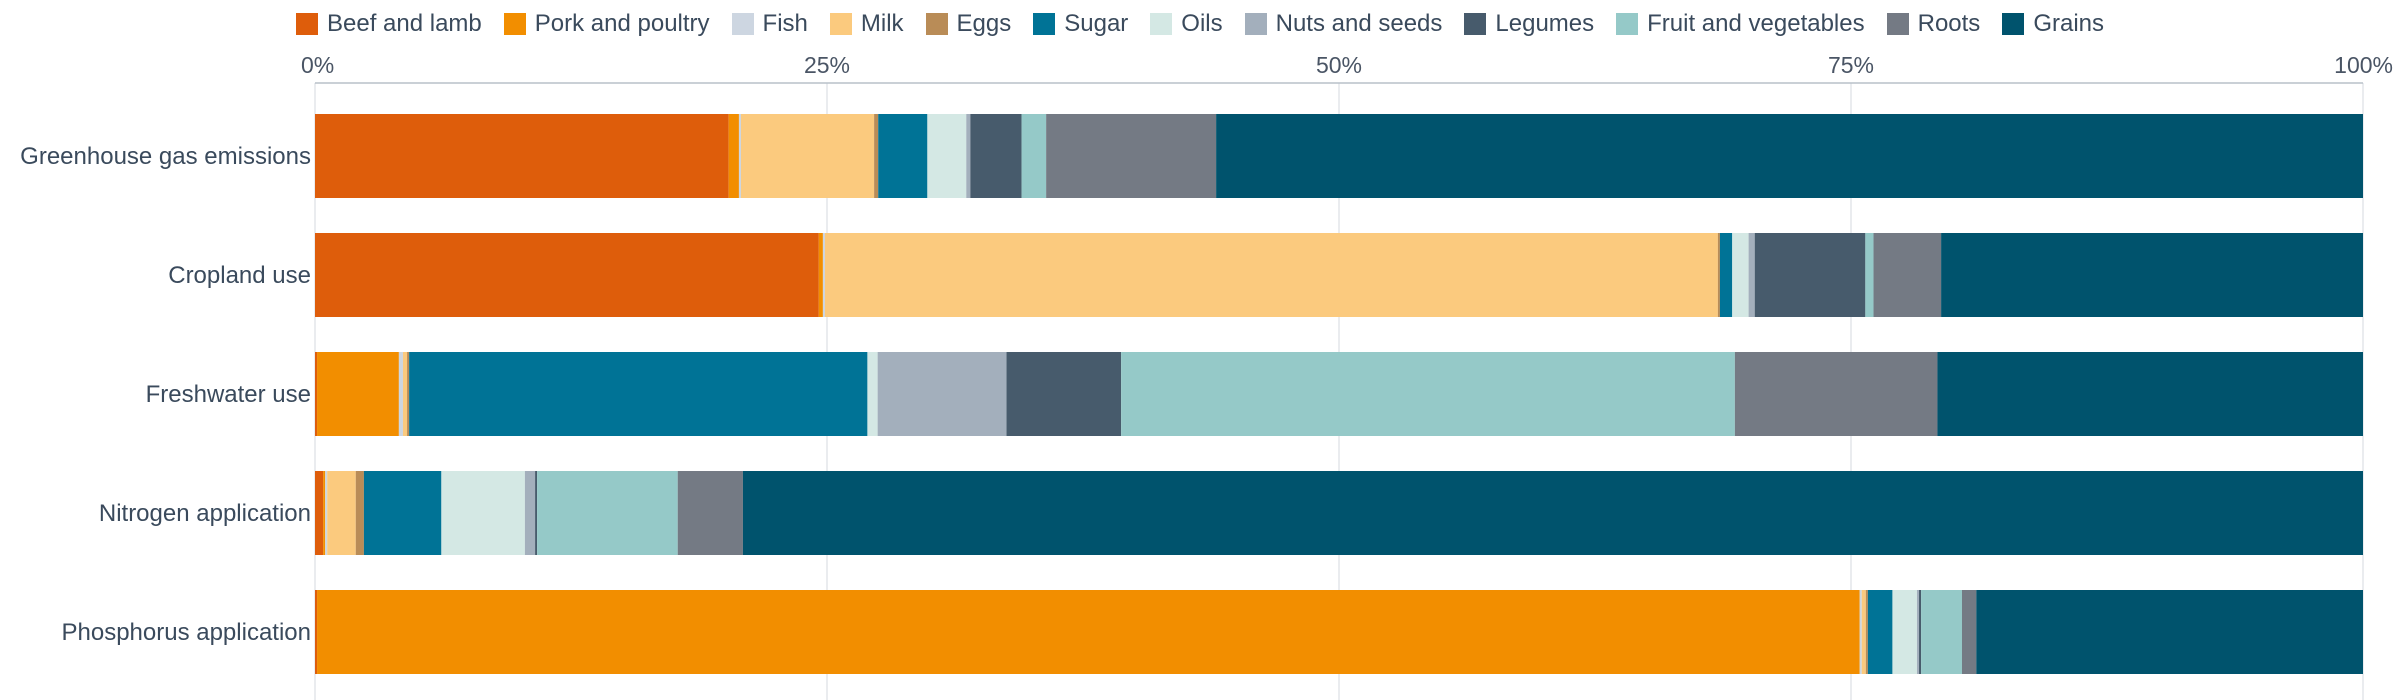 Image resolution: width=2400 pixels, height=700 pixels. I want to click on category-label: Cropland use, so click(239, 275).